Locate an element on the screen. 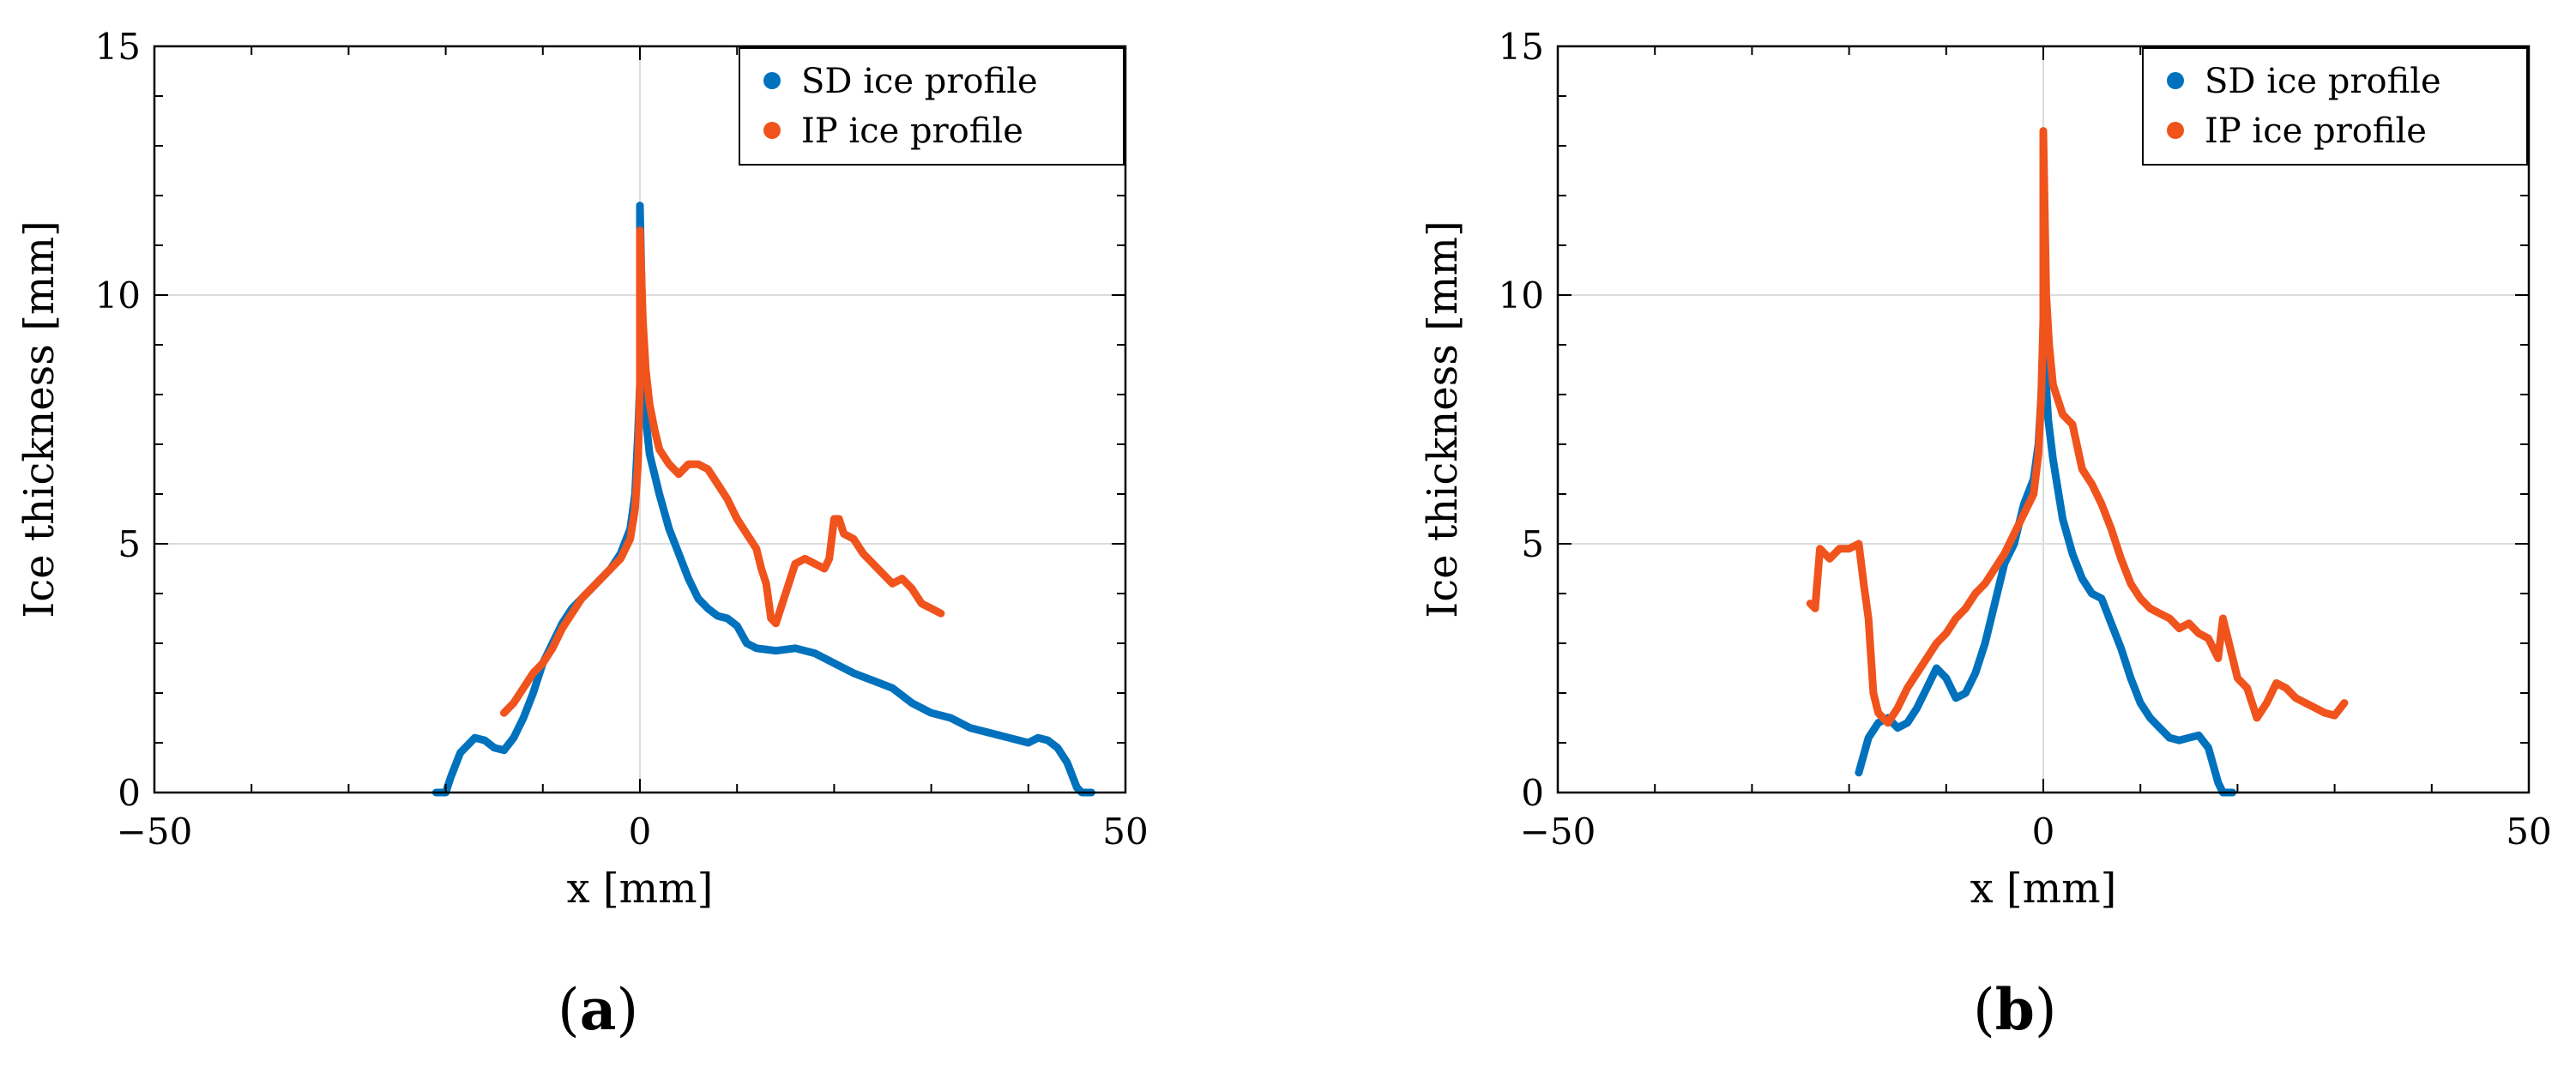 The image size is (2576, 1079). panel-b-legend-box is located at coordinates (2335, 106).